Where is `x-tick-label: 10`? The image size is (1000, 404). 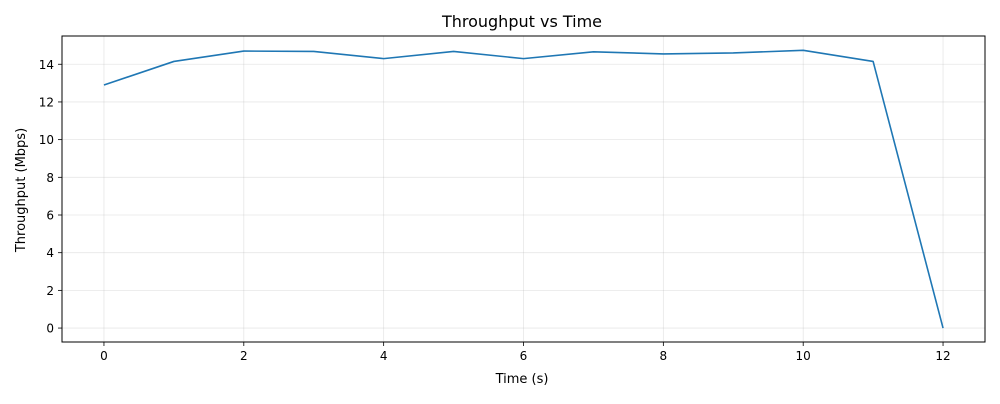
x-tick-label: 10 is located at coordinates (803, 356).